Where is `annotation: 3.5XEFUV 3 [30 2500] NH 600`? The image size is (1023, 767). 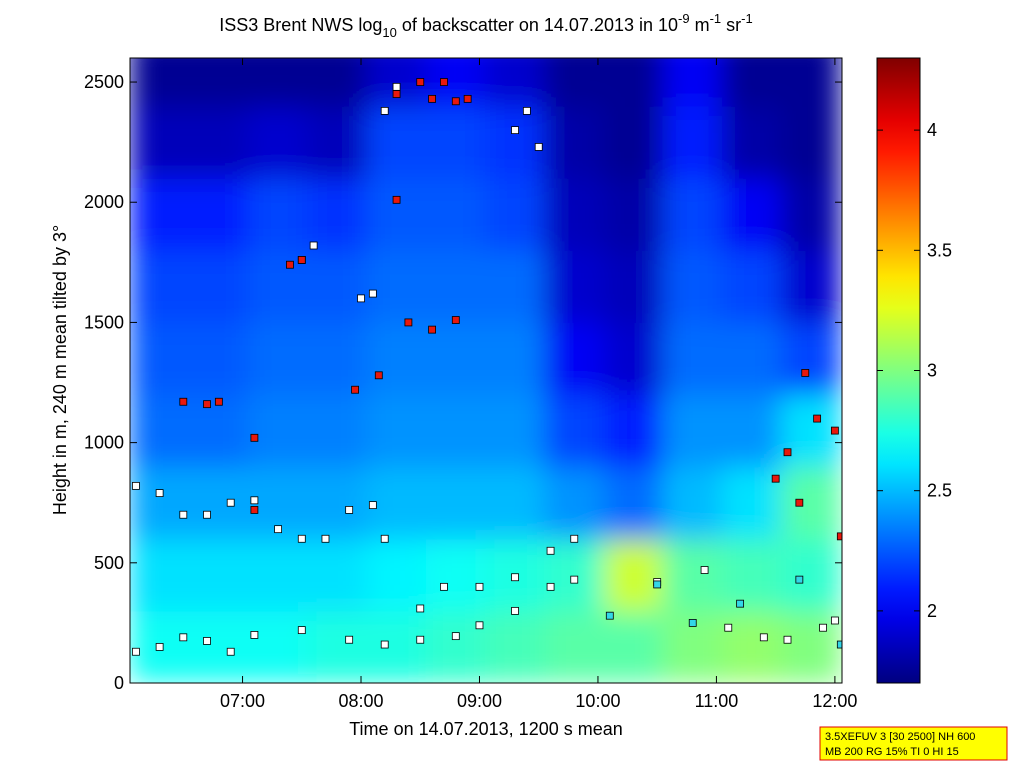 annotation: 3.5XEFUV 3 [30 2500] NH 600 is located at coordinates (900, 737).